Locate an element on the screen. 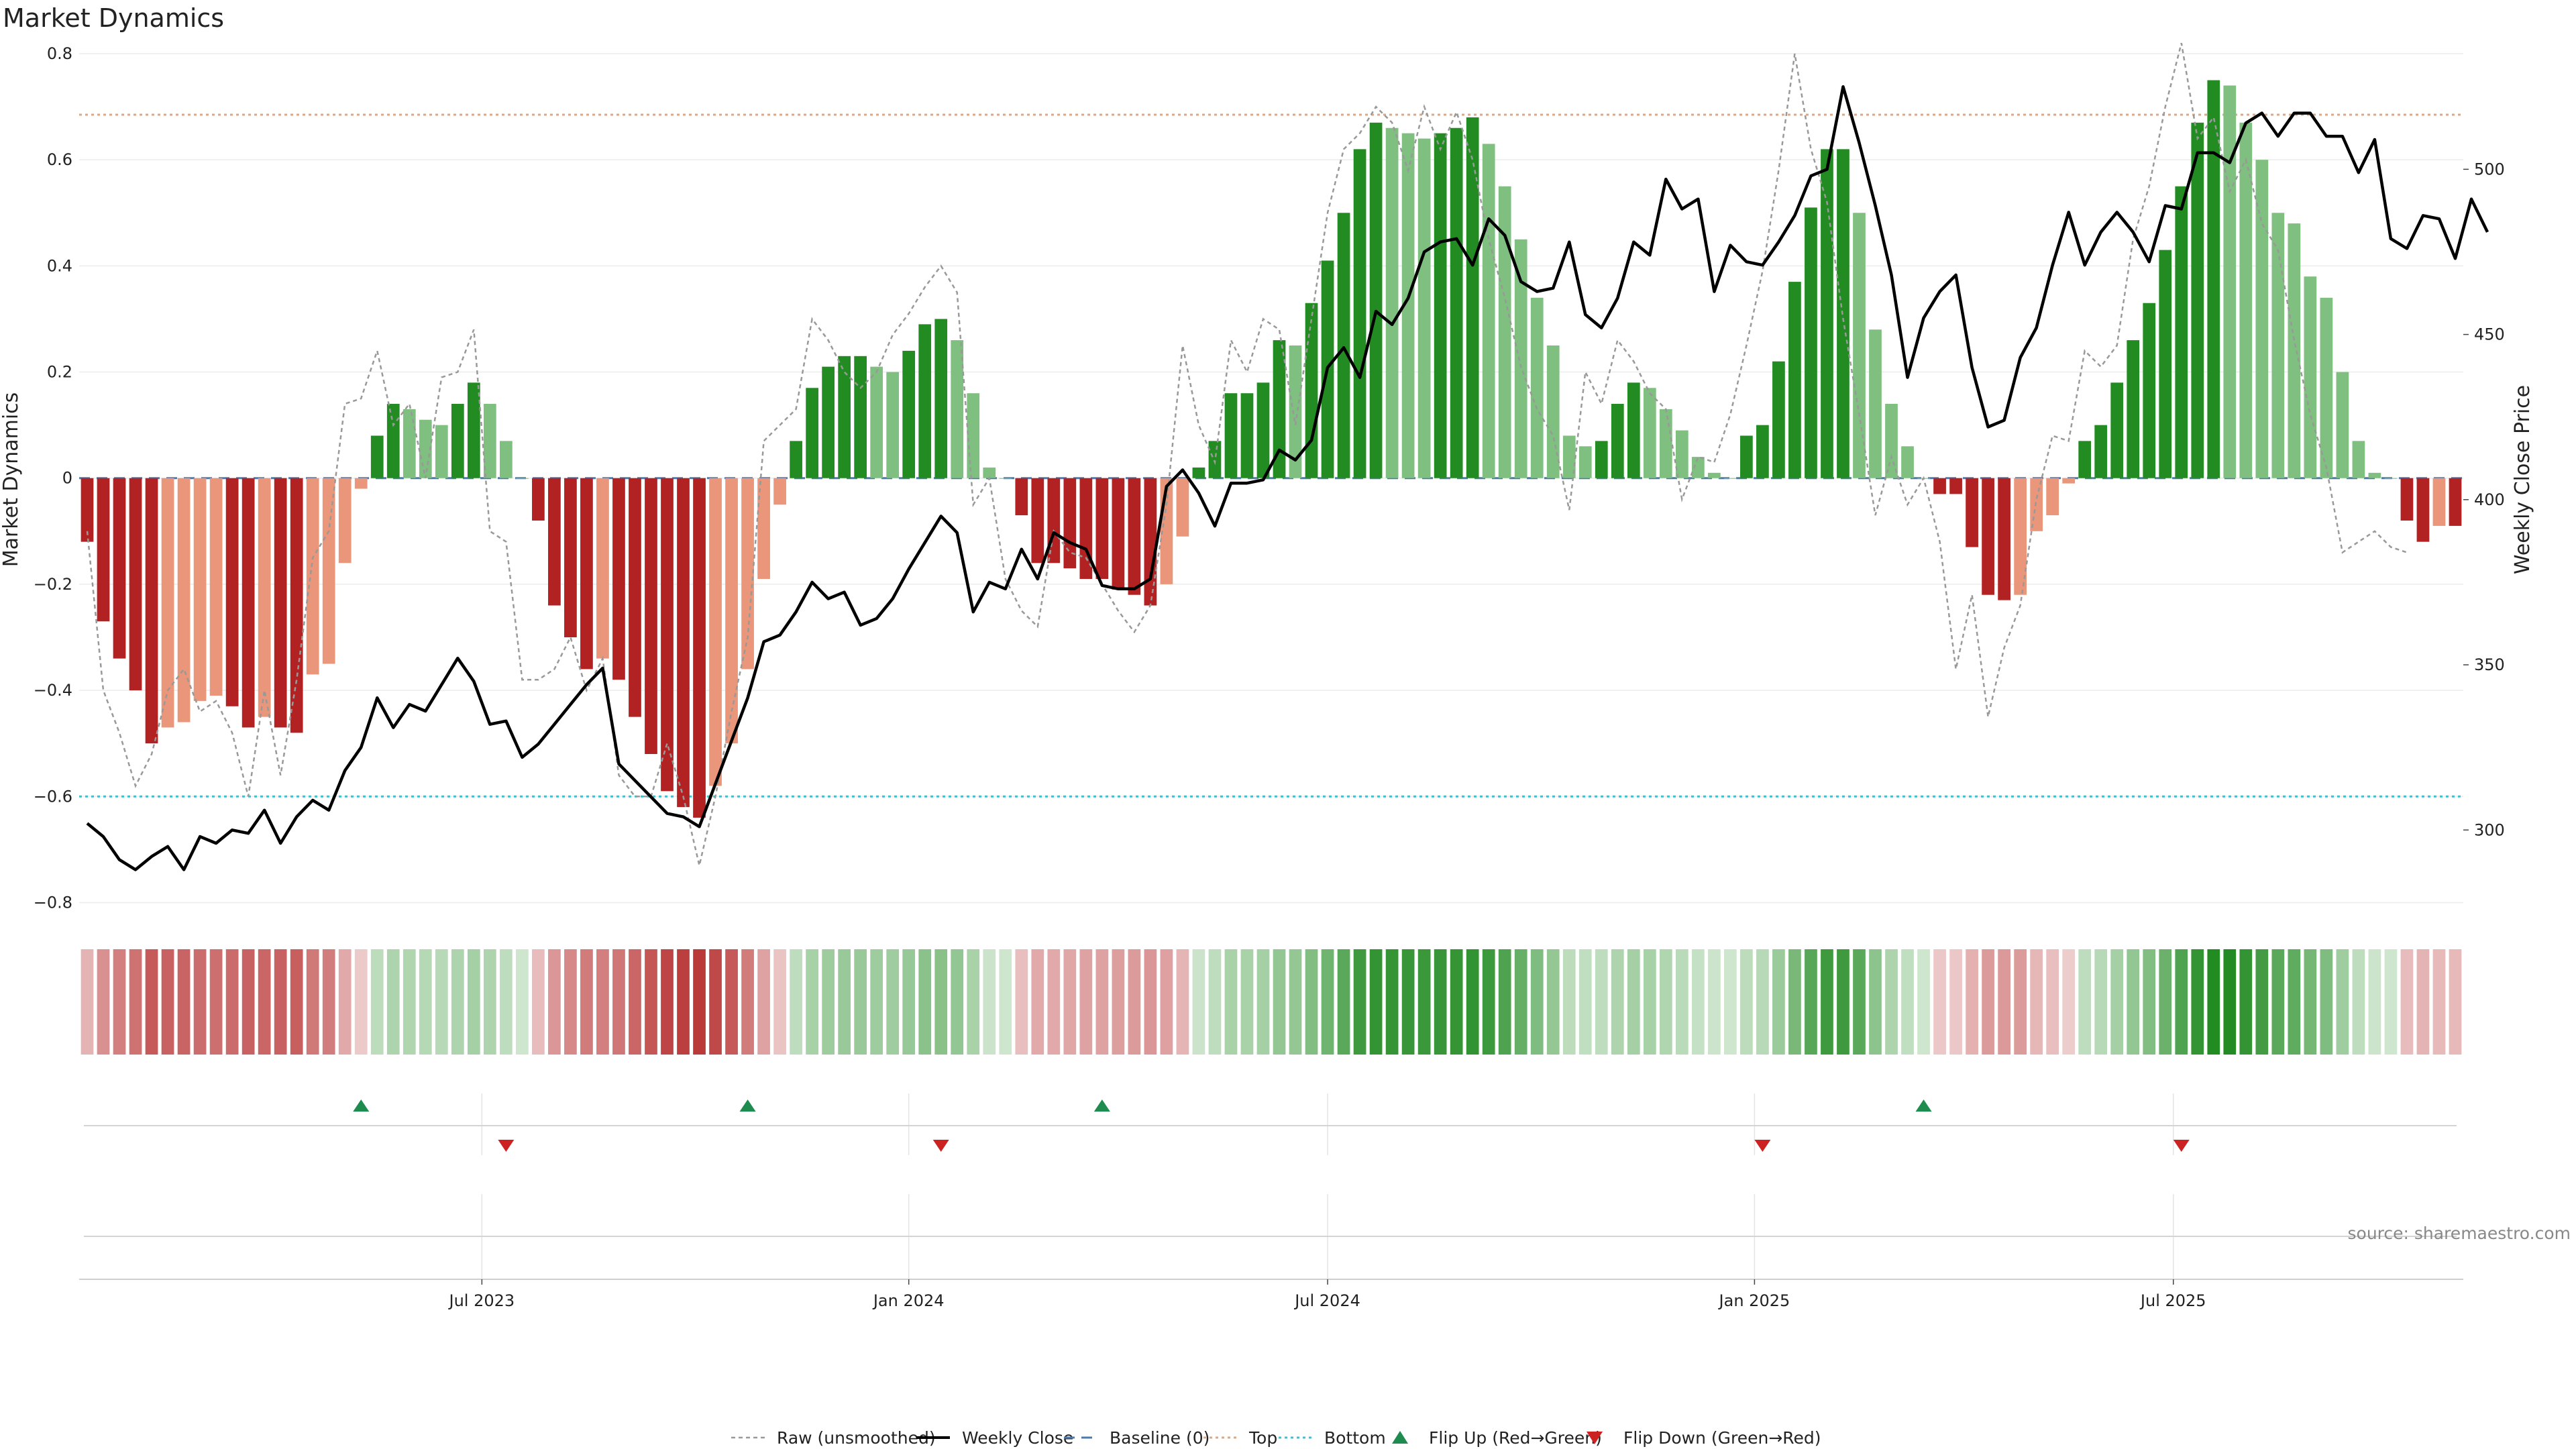 The height and width of the screenshot is (1449, 2576). legend-label: Weekly Close is located at coordinates (1017, 1438).